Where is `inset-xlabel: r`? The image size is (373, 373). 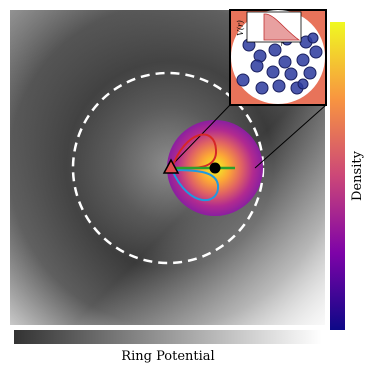 inset-xlabel: r is located at coordinates (283, 44).